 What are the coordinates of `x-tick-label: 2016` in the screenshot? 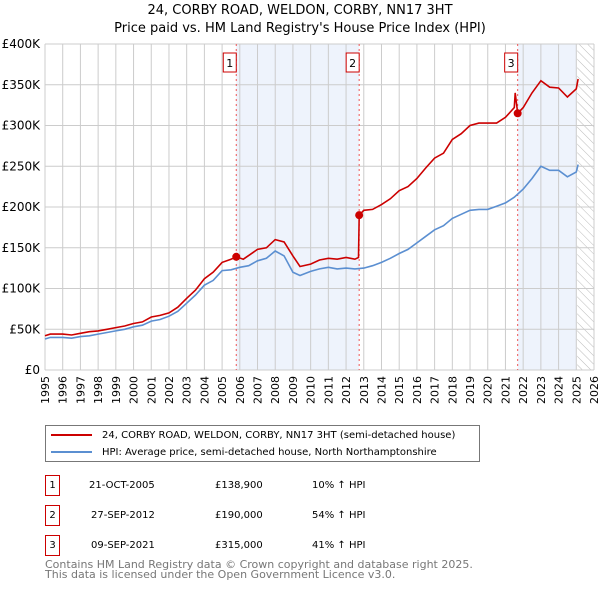 It's located at (417, 390).